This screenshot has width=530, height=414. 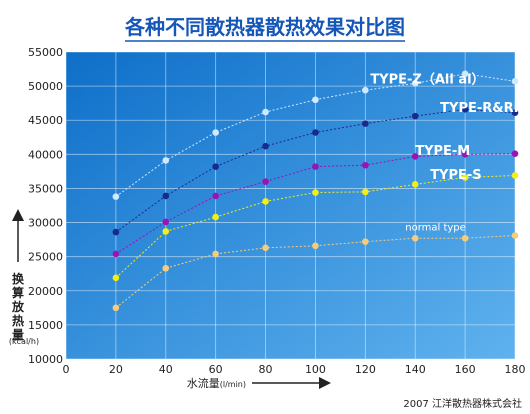 What do you see at coordinates (45, 52) in the screenshot?
I see `y-tick-label: 55000` at bounding box center [45, 52].